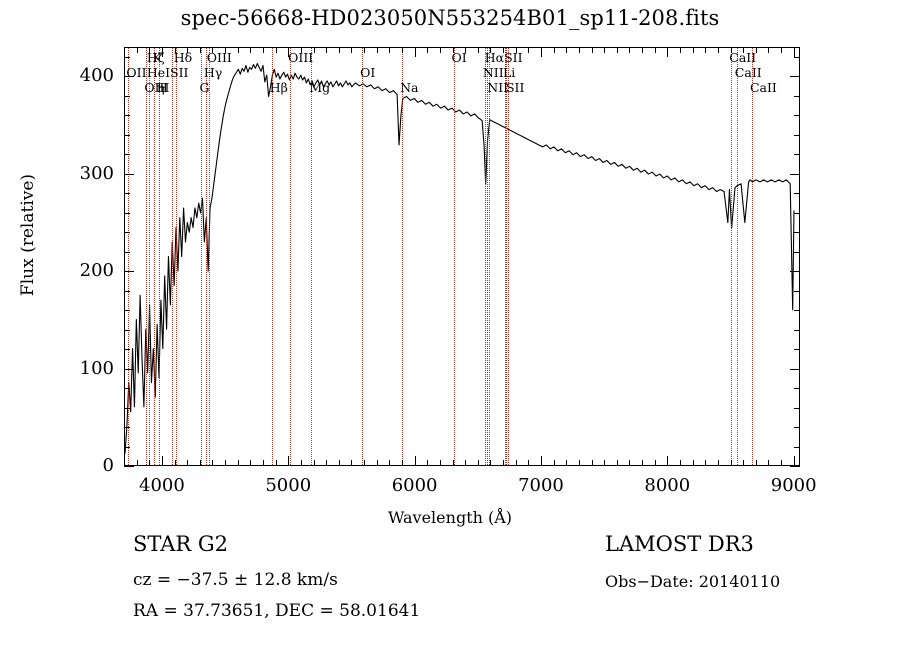 Image resolution: width=900 pixels, height=649 pixels. What do you see at coordinates (204, 87) in the screenshot?
I see `spectral-line-label: G` at bounding box center [204, 87].